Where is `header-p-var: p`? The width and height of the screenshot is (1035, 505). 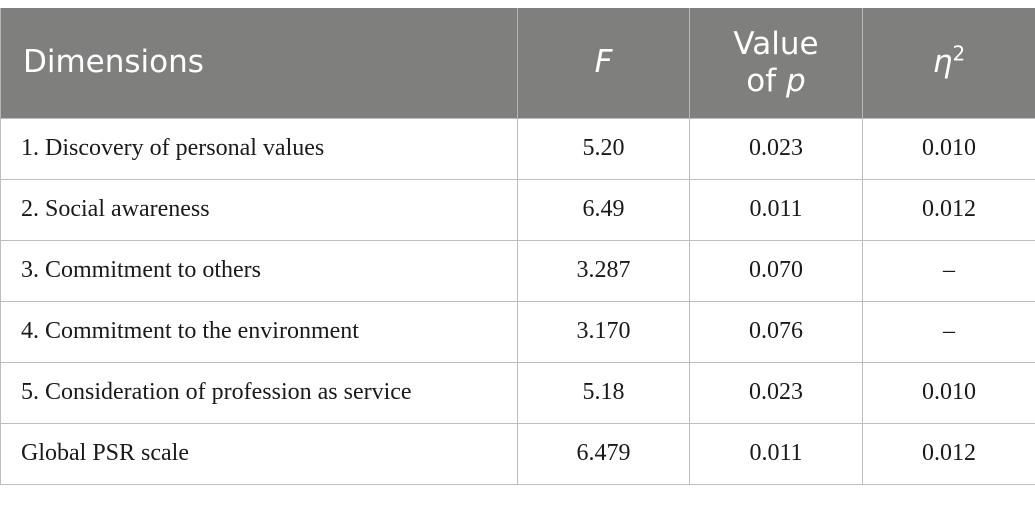
header-p-var: p is located at coordinates (796, 80).